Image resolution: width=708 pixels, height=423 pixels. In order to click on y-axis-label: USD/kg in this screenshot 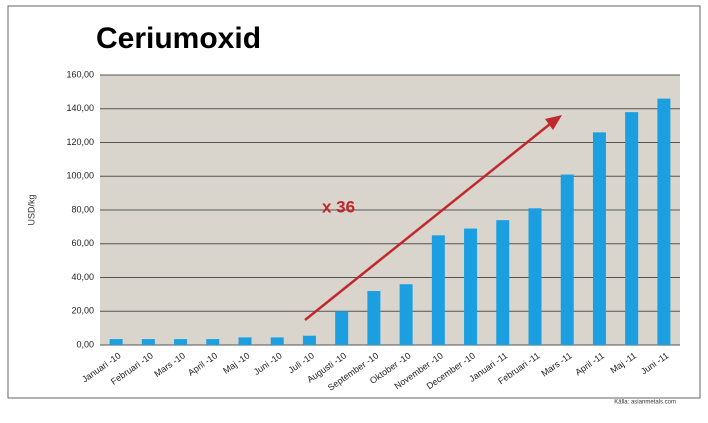, I will do `click(31, 209)`.